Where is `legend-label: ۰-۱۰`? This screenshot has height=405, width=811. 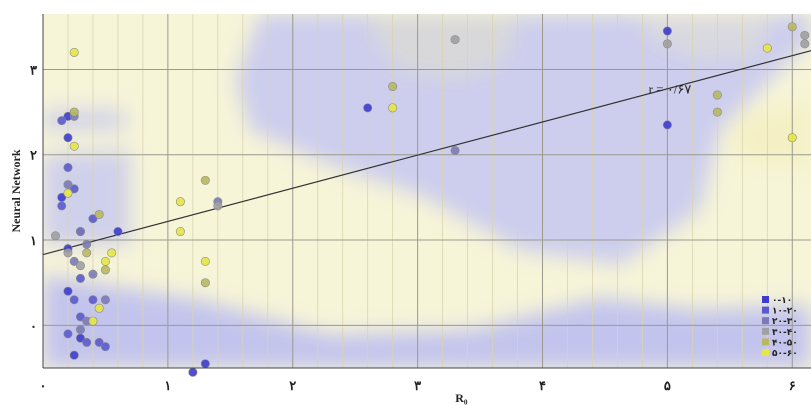 legend-label: ۰-۱۰ is located at coordinates (782, 301).